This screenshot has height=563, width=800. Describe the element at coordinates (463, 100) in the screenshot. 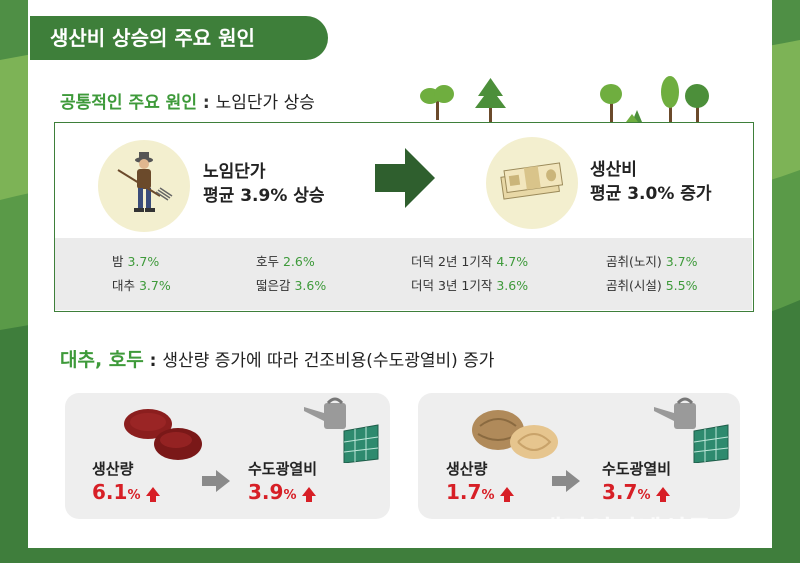

I see `trees-left-icon` at that location.